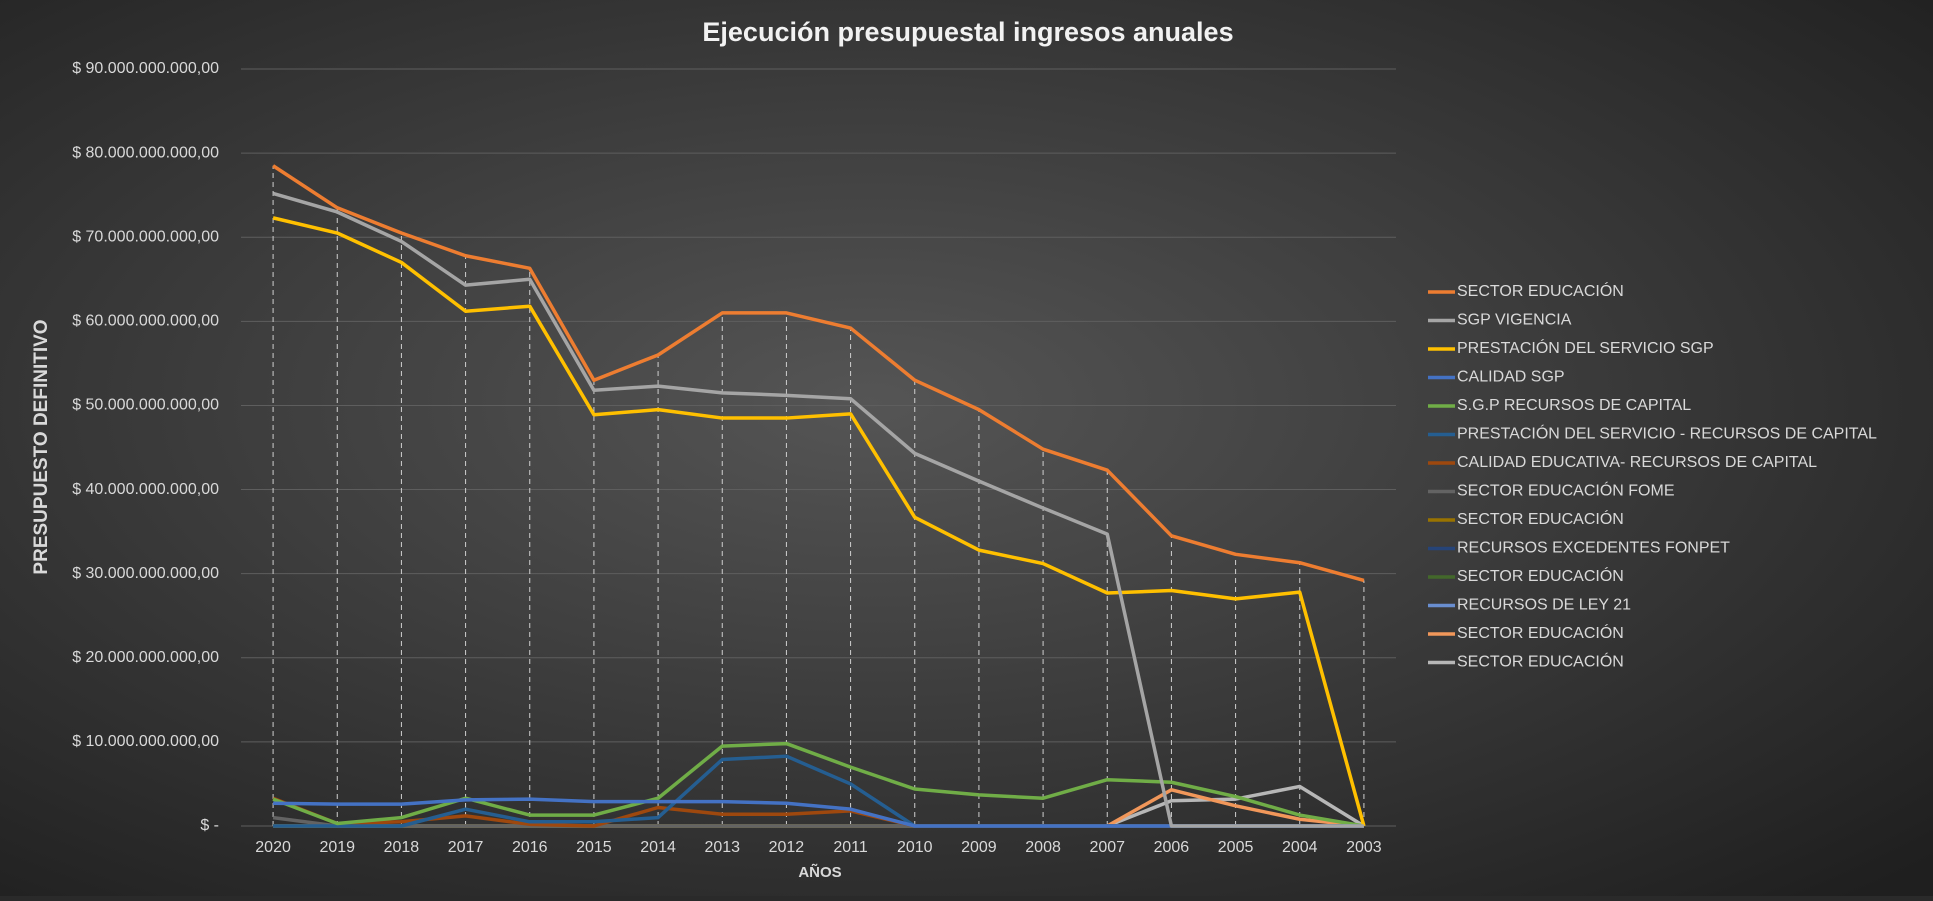  Describe the element at coordinates (145, 657) in the screenshot. I see `y-tick-label: $ 20.000.000.000,00` at that location.